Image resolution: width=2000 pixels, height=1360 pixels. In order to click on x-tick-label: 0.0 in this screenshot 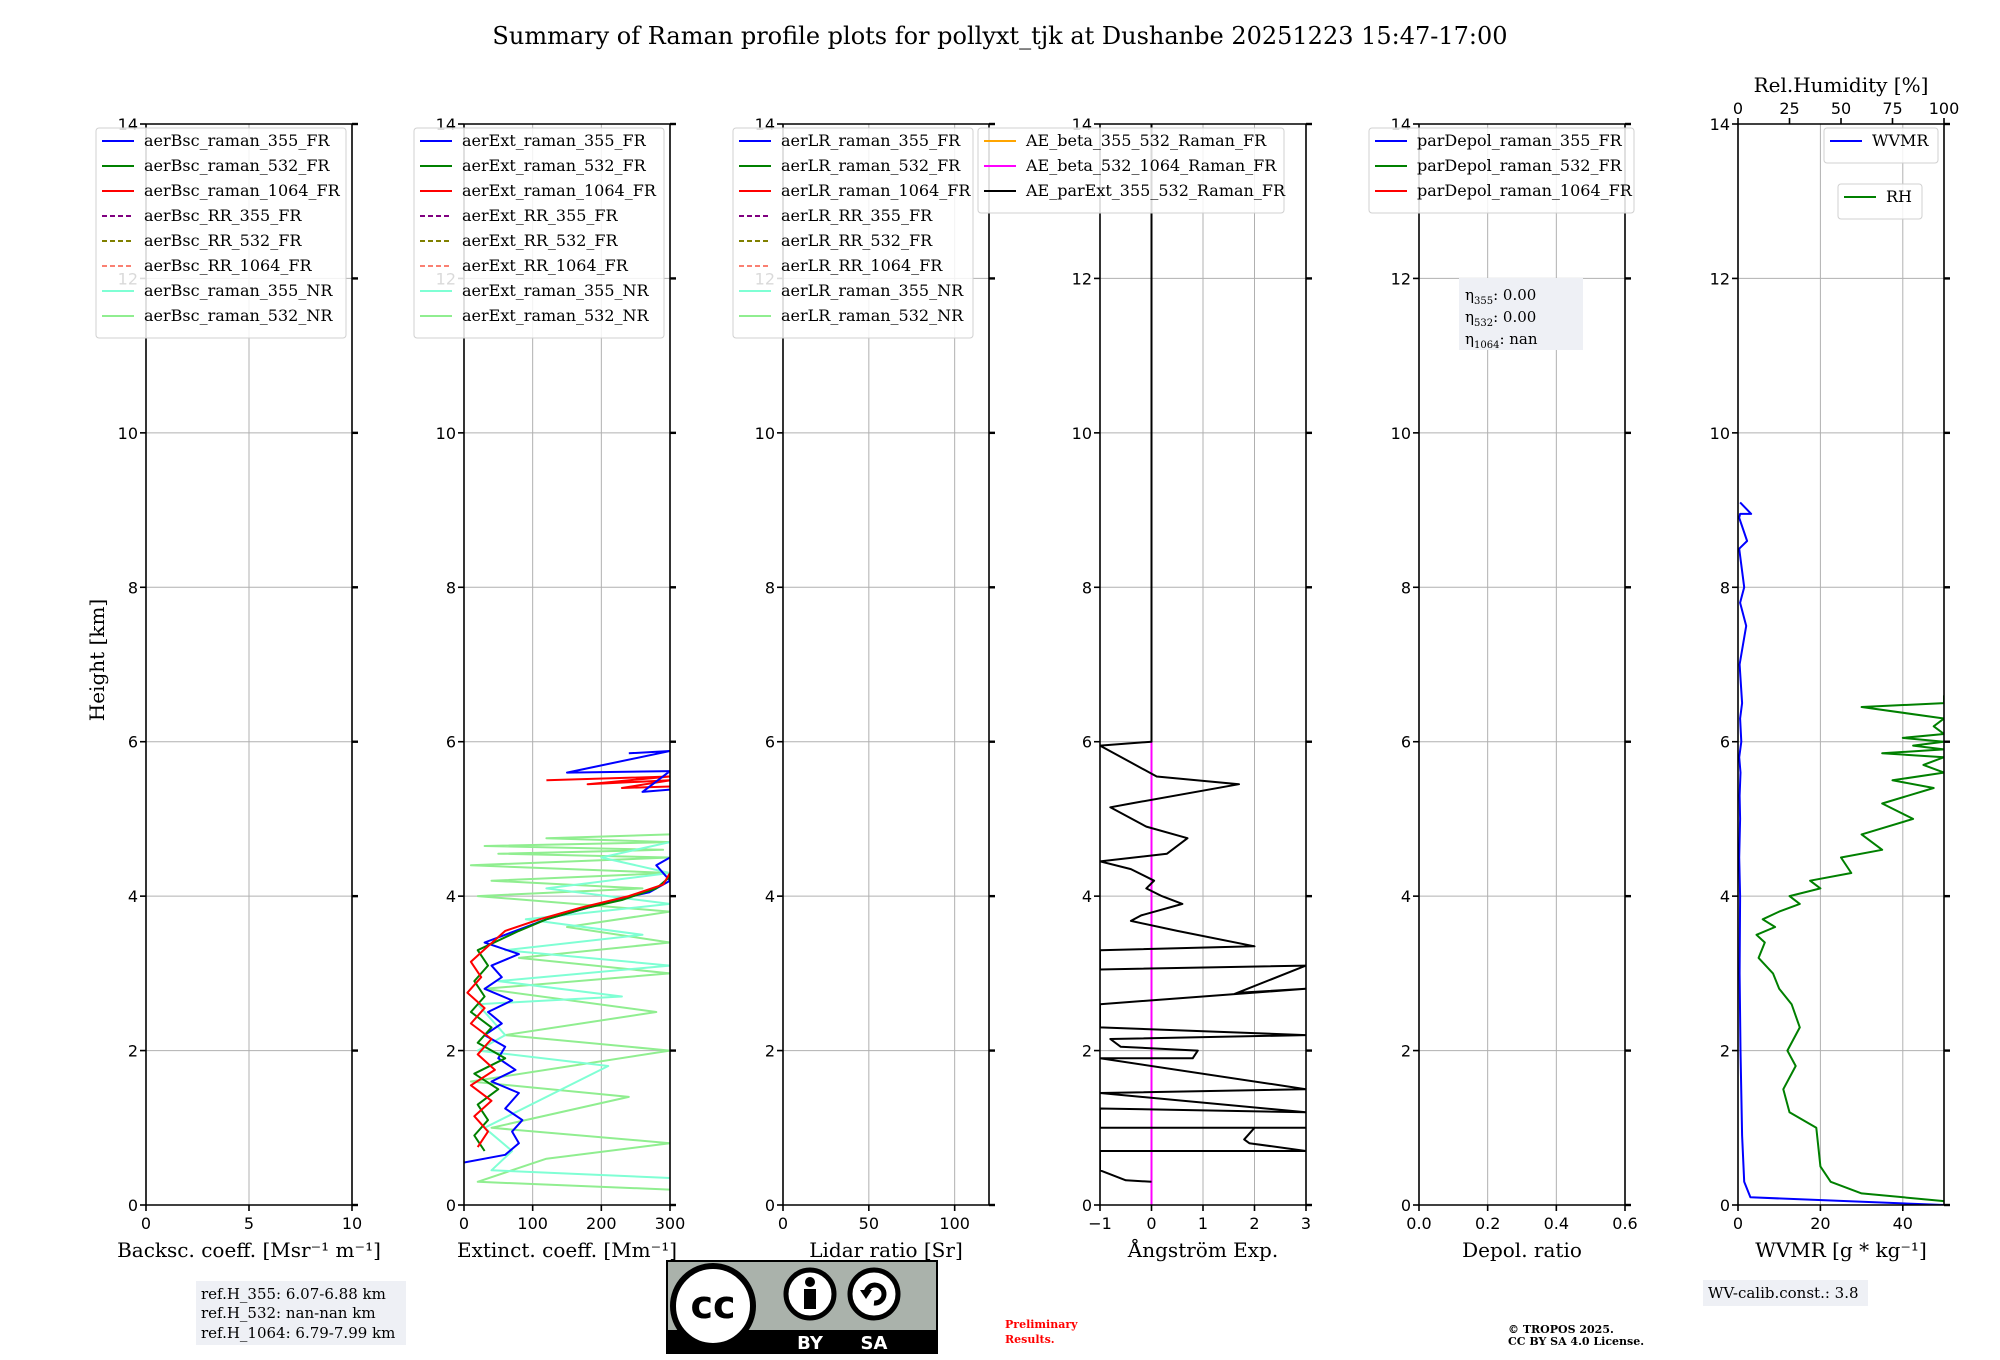, I will do `click(1418, 1223)`.